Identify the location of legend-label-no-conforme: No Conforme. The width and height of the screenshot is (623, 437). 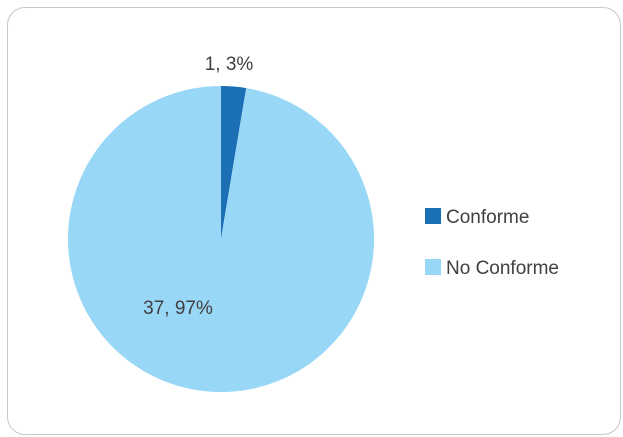
(502, 268).